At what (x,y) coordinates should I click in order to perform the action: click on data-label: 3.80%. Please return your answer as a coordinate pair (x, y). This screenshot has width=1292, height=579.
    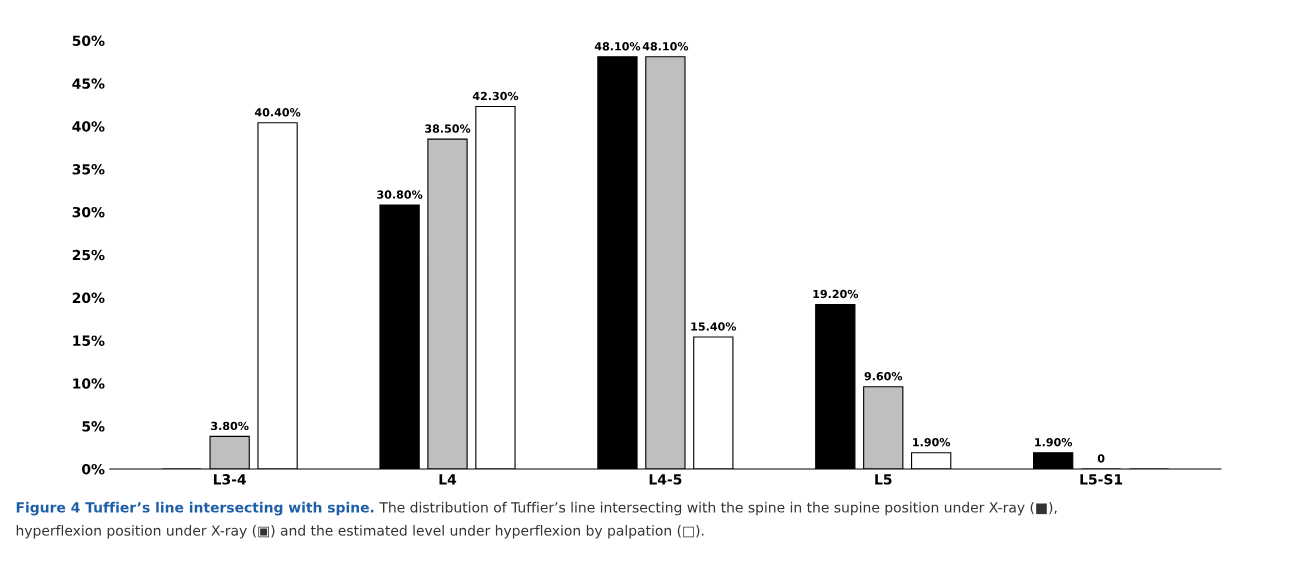
    Looking at the image, I should click on (230, 426).